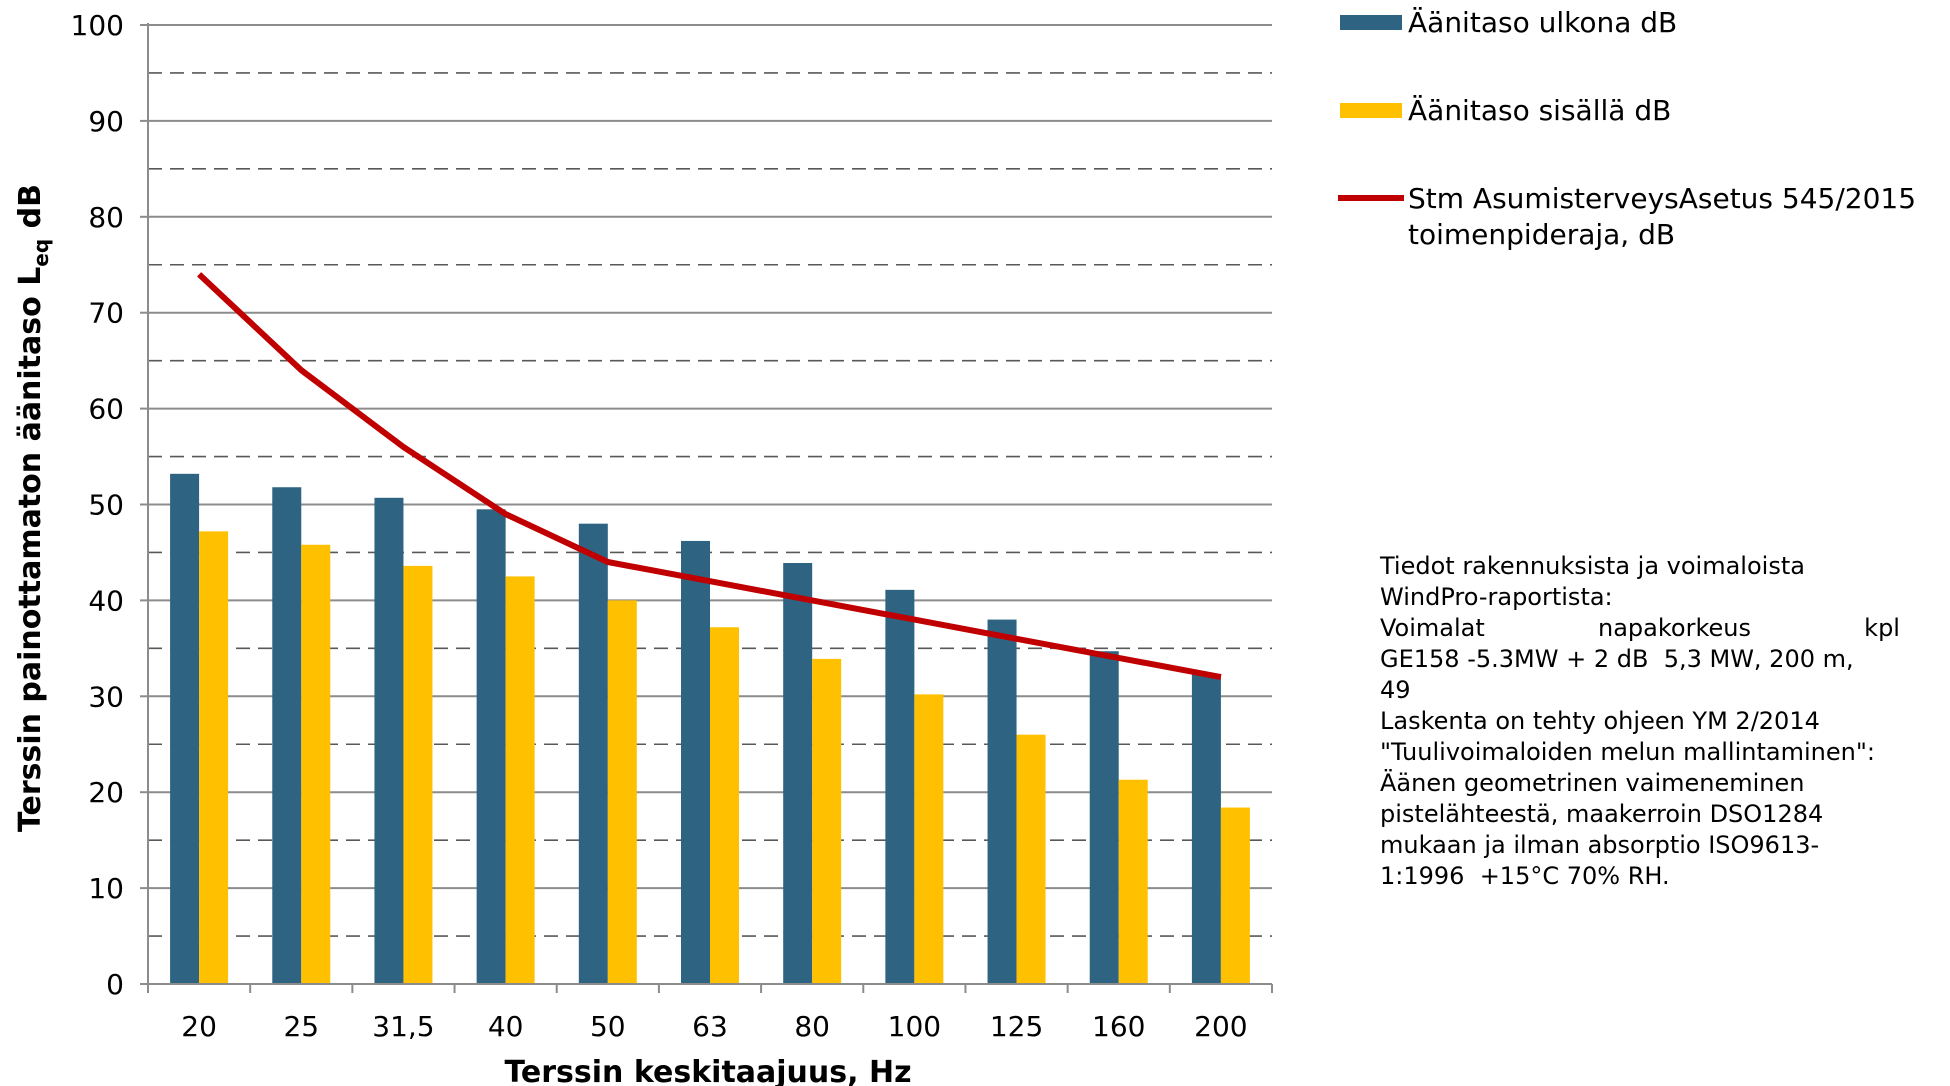  I want to click on y-tick-label: 30, so click(106, 696).